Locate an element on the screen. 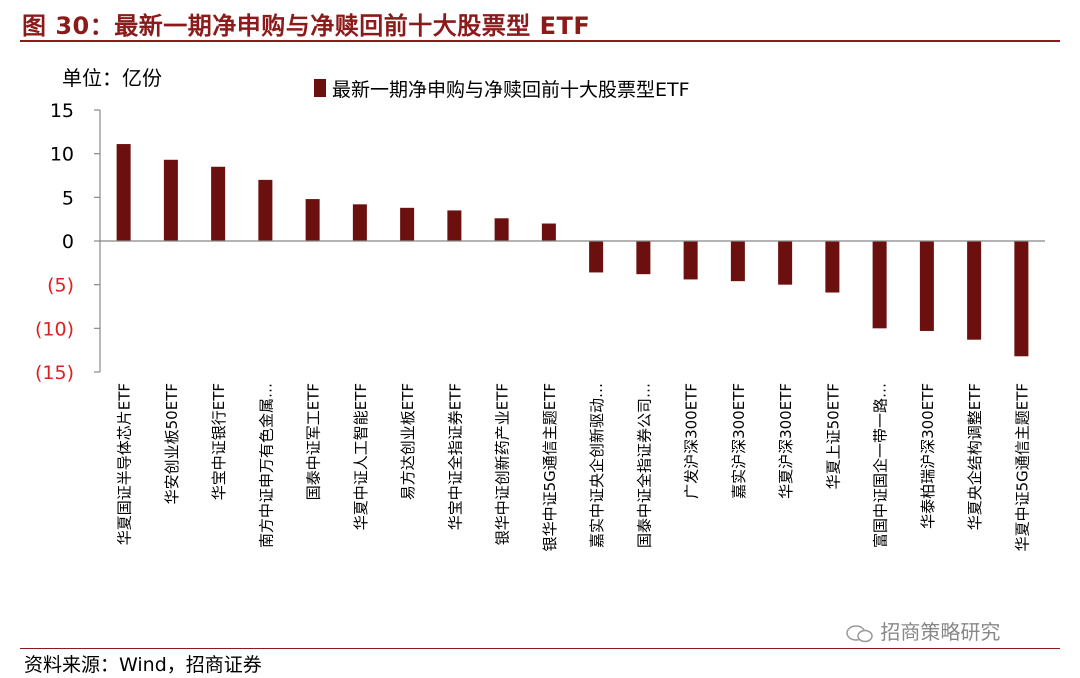  category-label: 广发沪深300ETF is located at coordinates (692, 441).